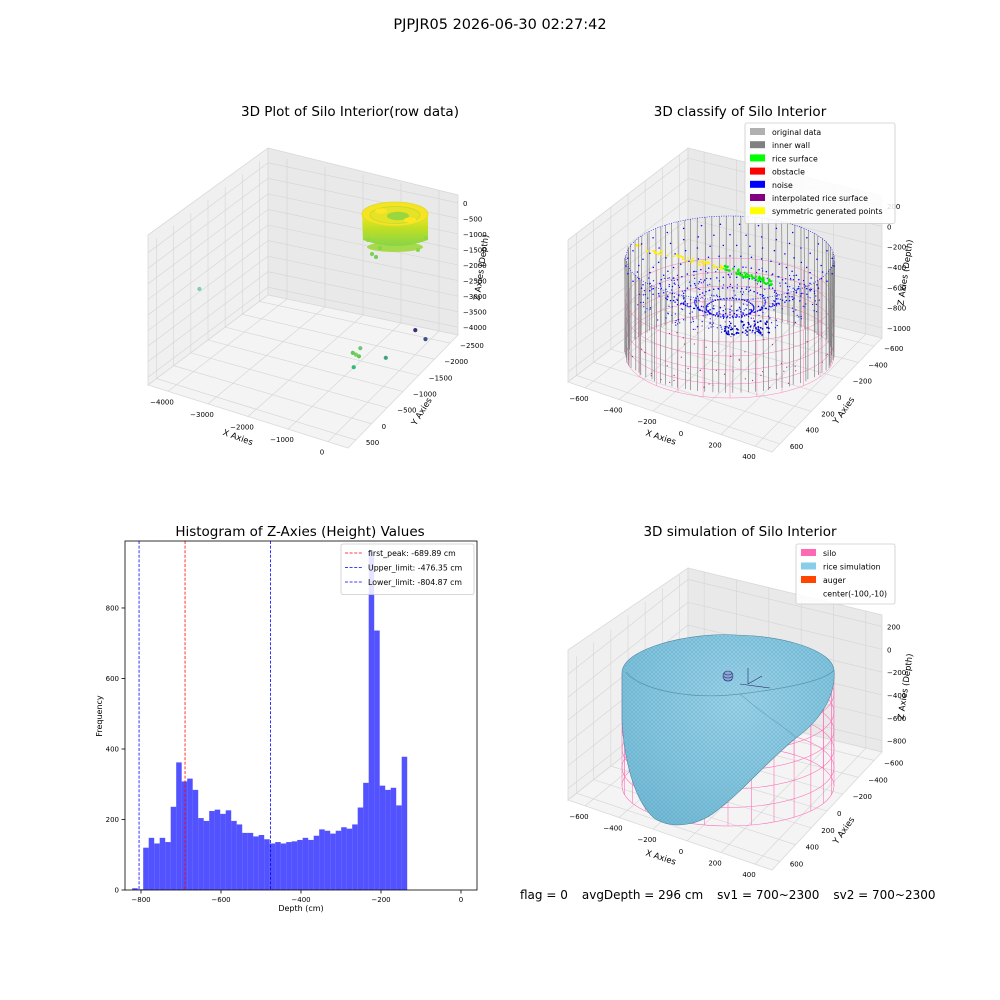 This screenshot has width=1000, height=1000. Describe the element at coordinates (748, 875) in the screenshot. I see `p4-xtick: 400` at that location.